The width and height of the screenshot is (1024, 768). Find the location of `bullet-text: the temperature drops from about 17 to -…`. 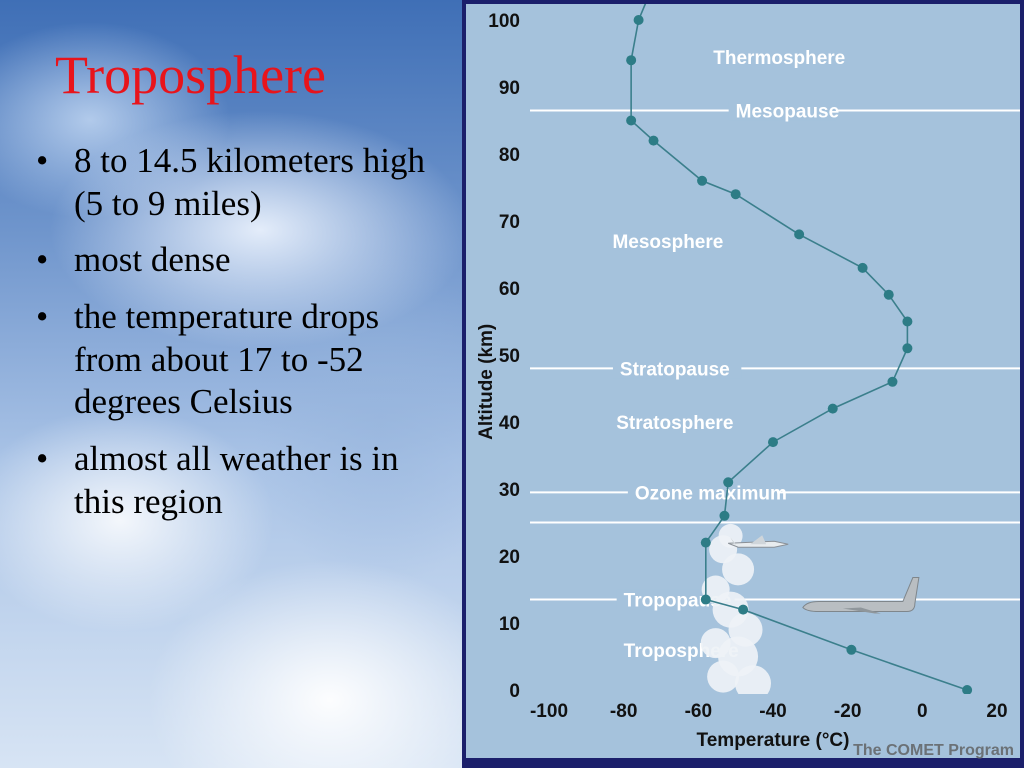

bullet-text: the temperature drops from about 17 to -… is located at coordinates (227, 359).